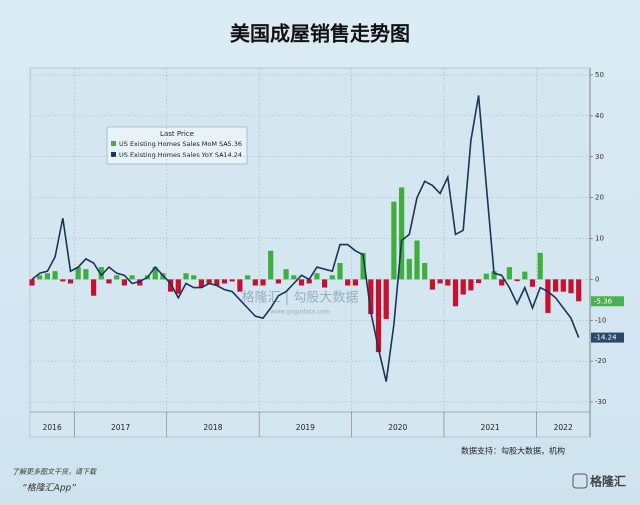 This screenshot has height=505, width=640. I want to click on footer-text: 了解更多图文干货，请下载, so click(54, 472).